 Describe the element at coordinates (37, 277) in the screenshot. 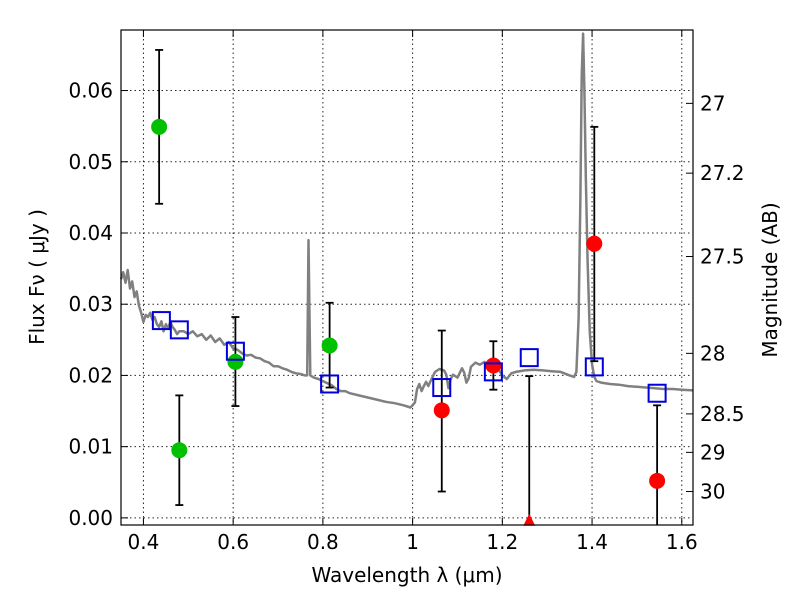

I see `y-axis-title: Flux Fν ( μJy )` at that location.